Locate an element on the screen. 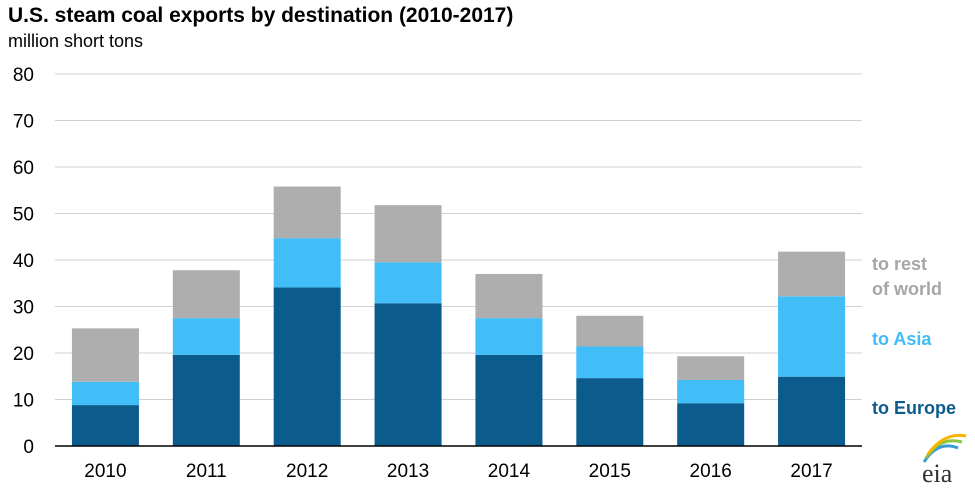 The image size is (975, 492). bar-2010-to-rest-of-world is located at coordinates (105, 355).